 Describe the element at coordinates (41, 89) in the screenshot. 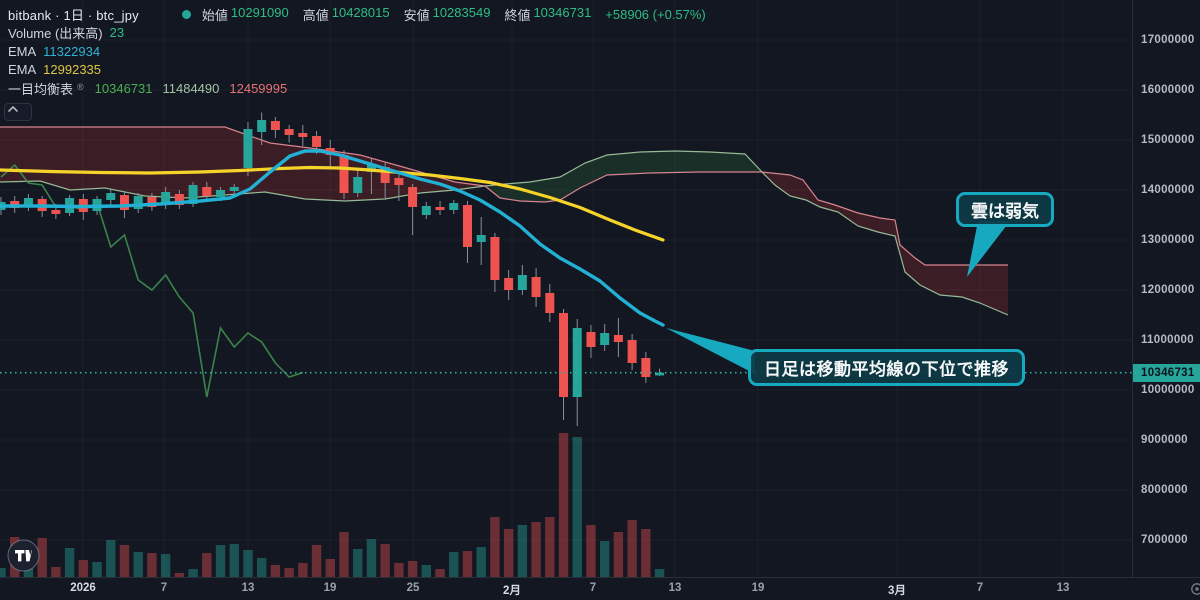

I see `ichimoku-label: 一目均衡表` at that location.